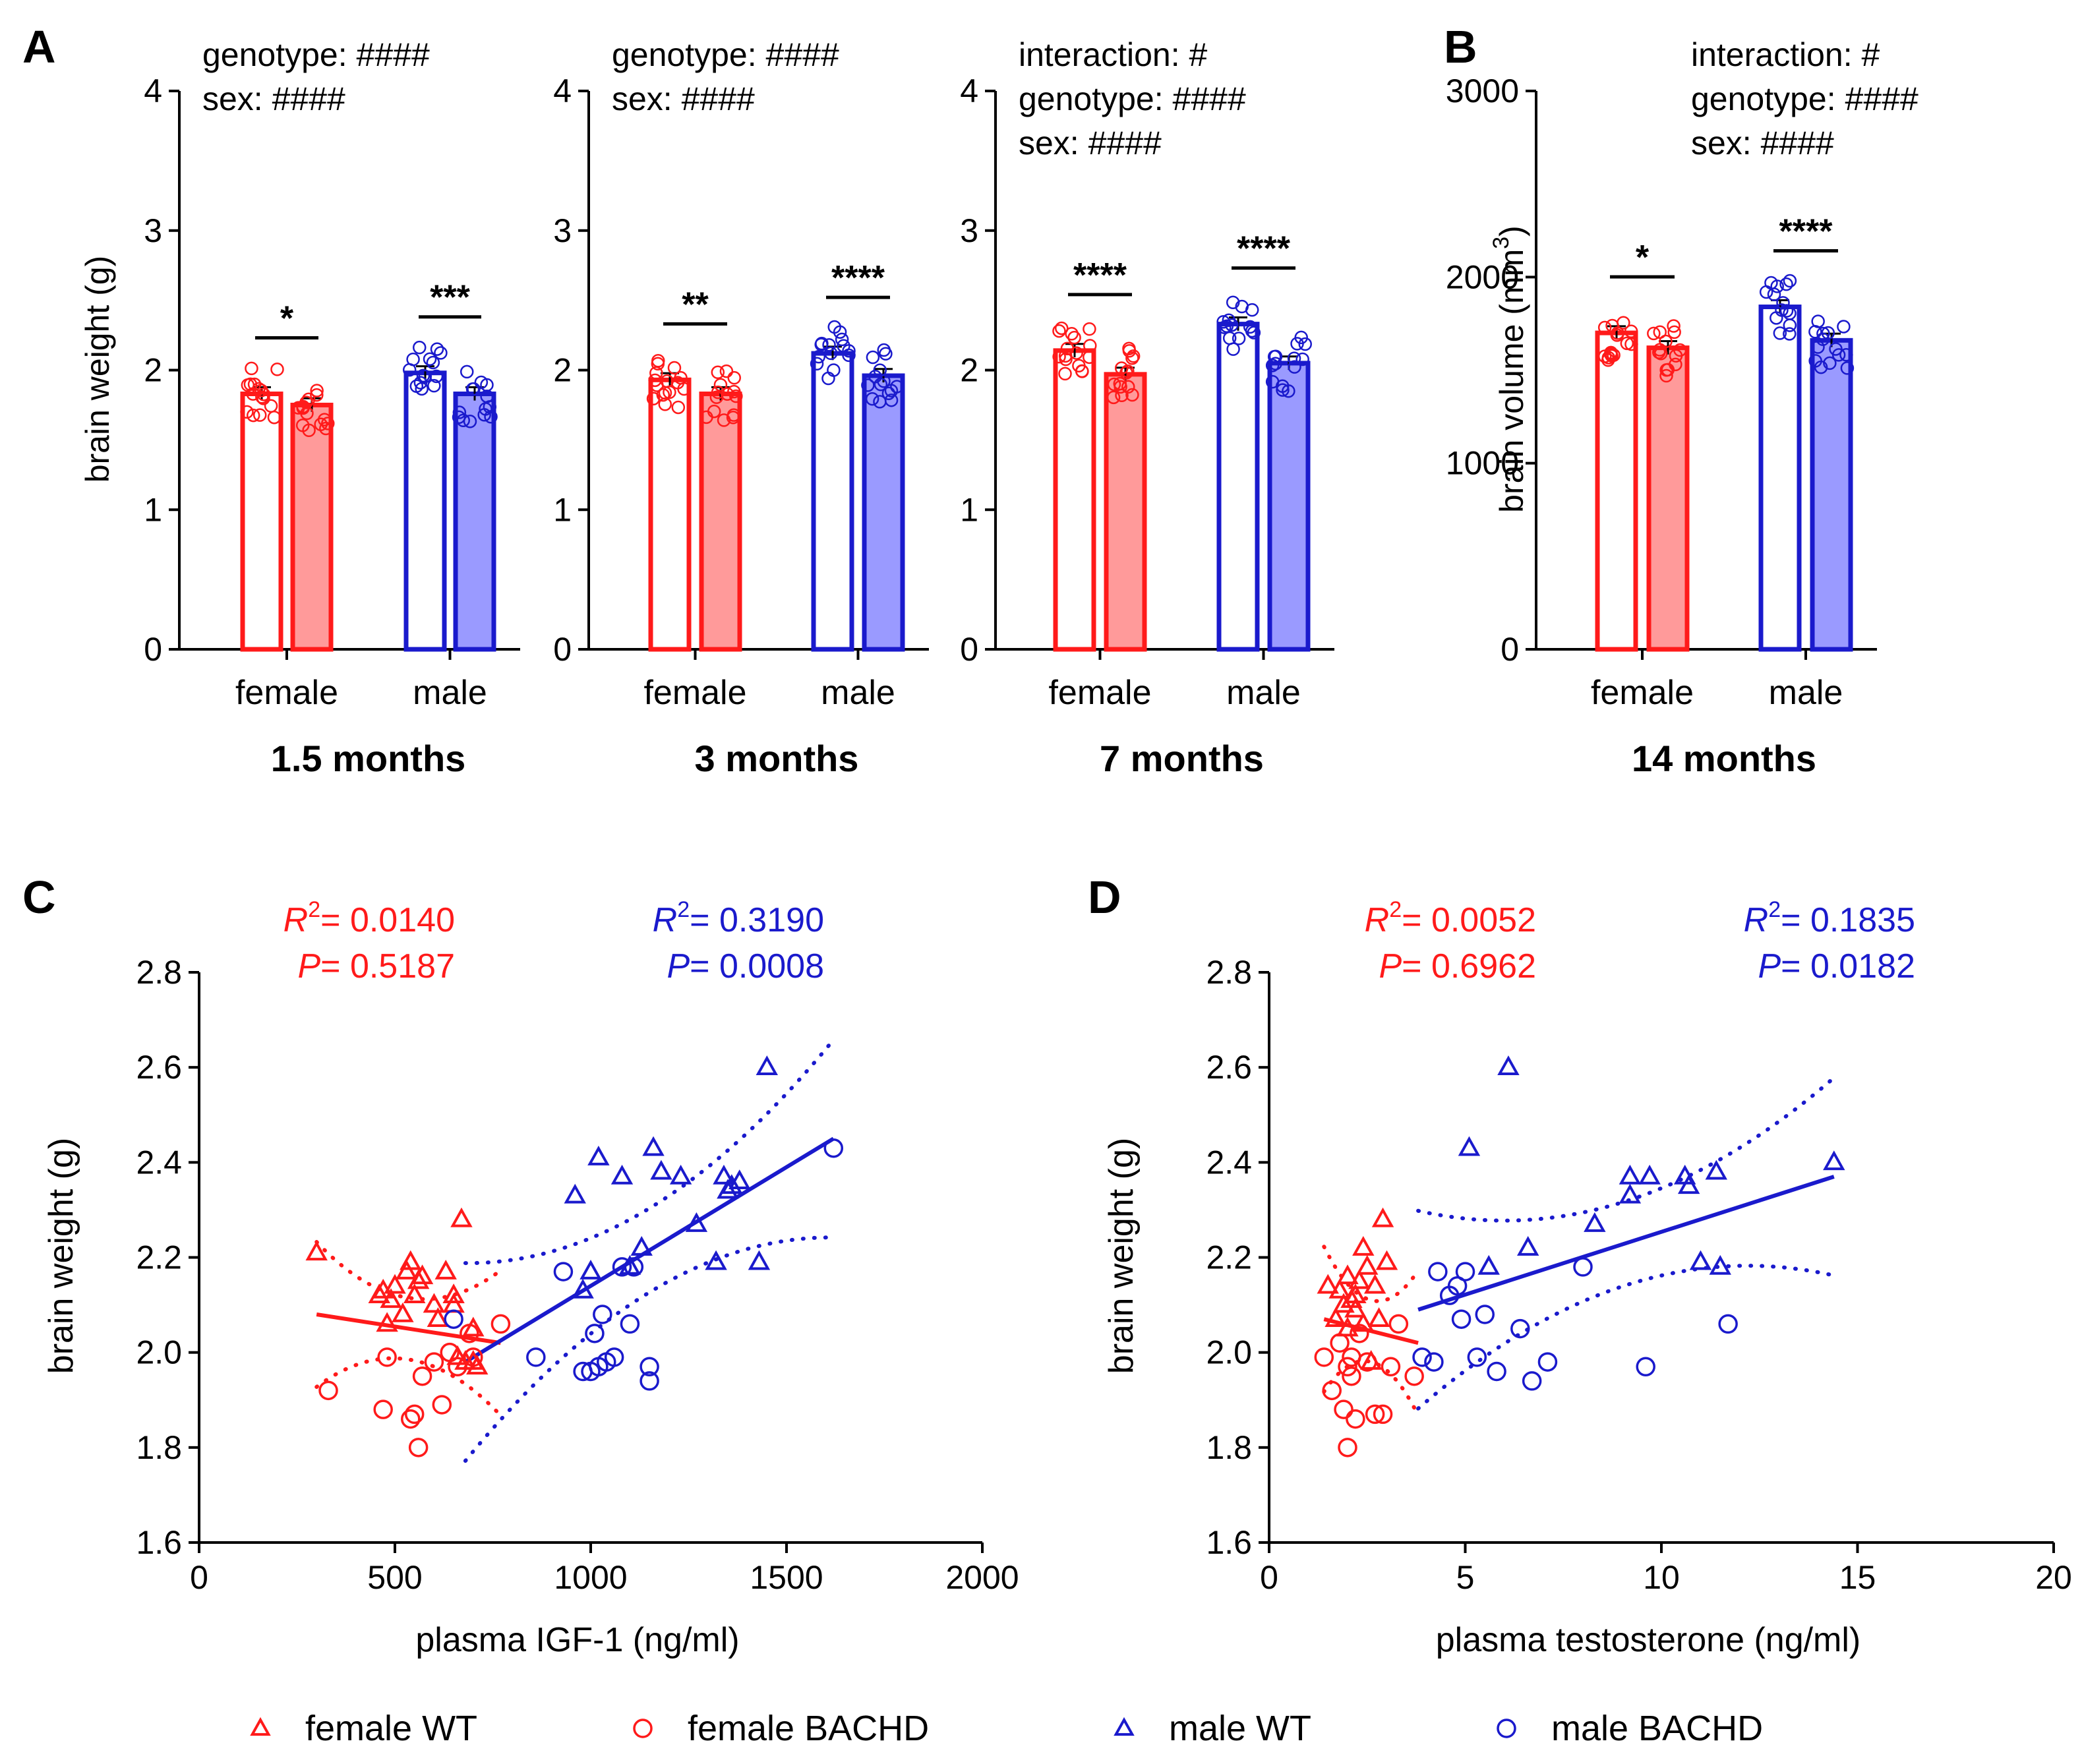  What do you see at coordinates (858, 278) in the screenshot?
I see `significance-stars: ****` at bounding box center [858, 278].